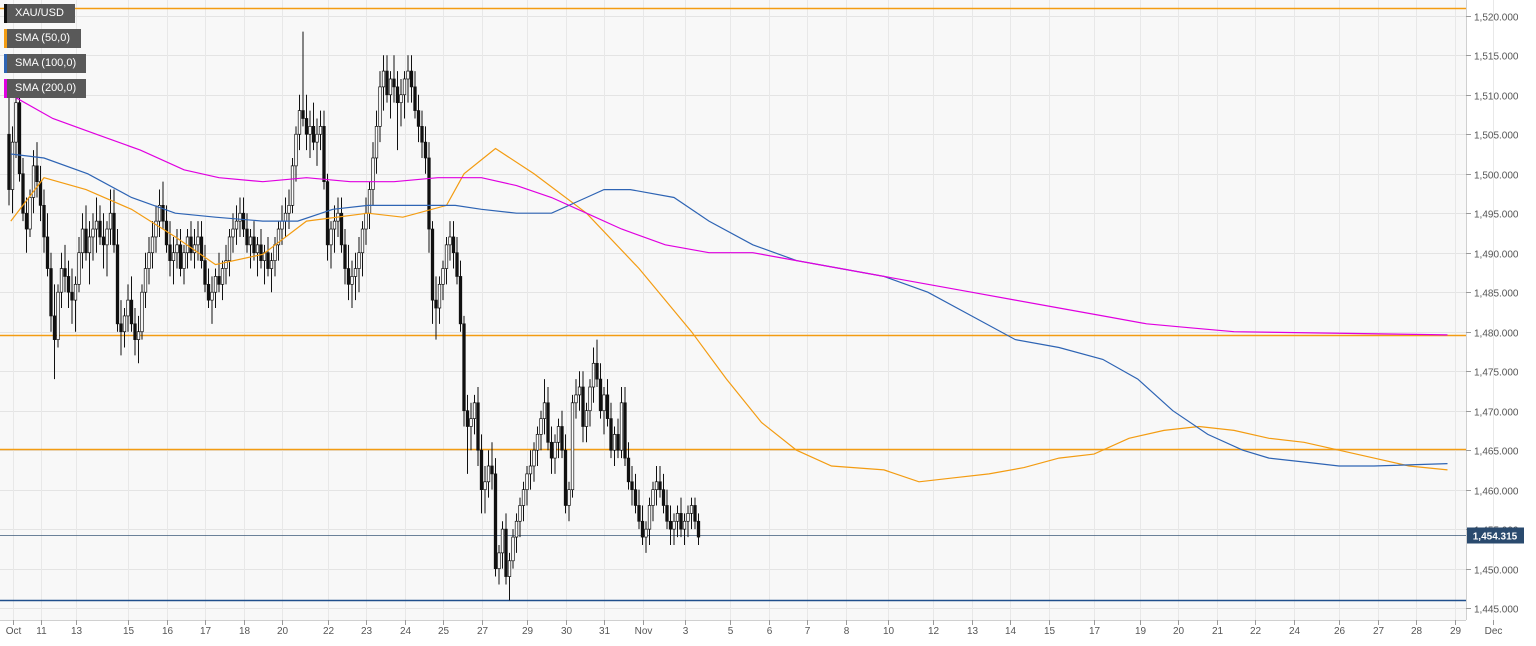  Describe the element at coordinates (1496, 18) in the screenshot. I see `y-tick-label: 1,520.000` at that location.